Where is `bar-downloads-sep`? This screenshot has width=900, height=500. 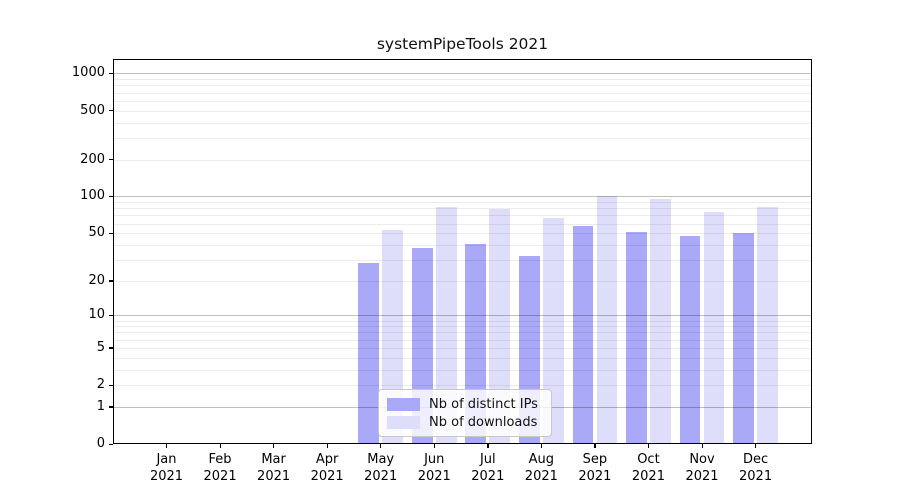 bar-downloads-sep is located at coordinates (607, 320).